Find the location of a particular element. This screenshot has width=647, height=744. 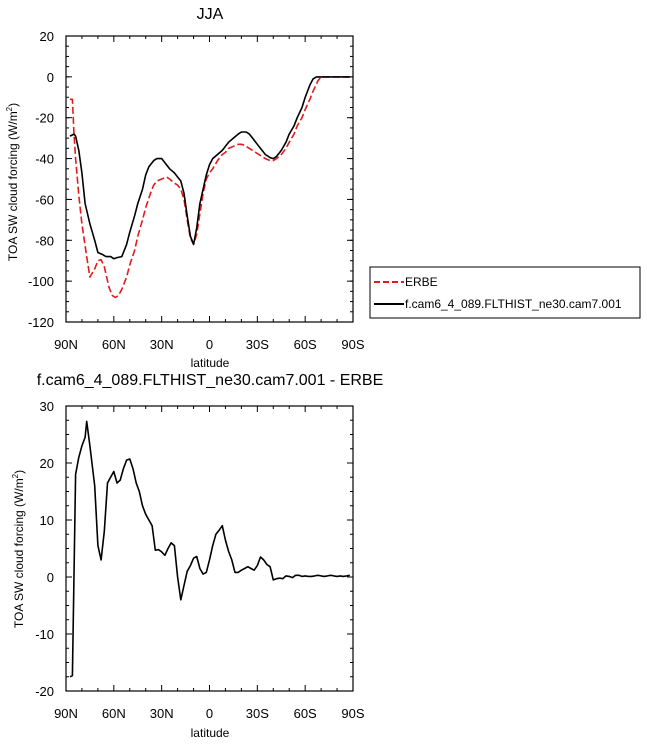

bottom-x-tick-label: 0 is located at coordinates (209, 713).